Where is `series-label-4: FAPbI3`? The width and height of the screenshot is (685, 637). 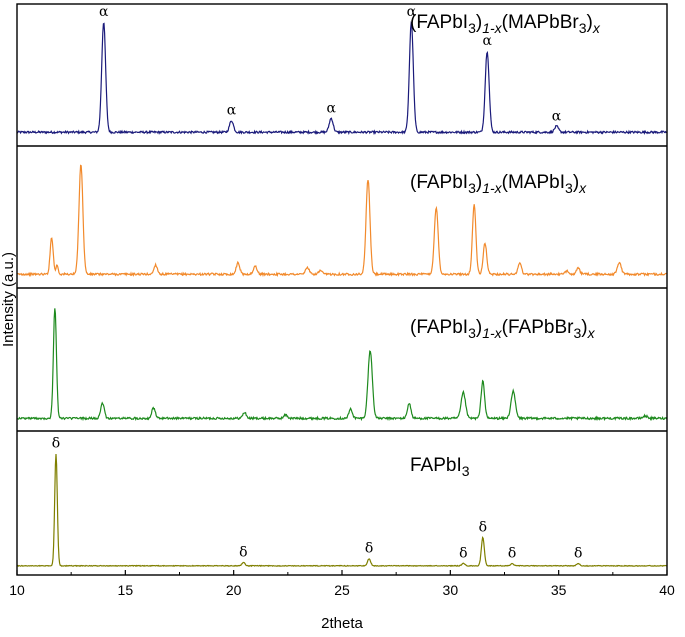 series-label-4: FAPbI3 is located at coordinates (440, 467).